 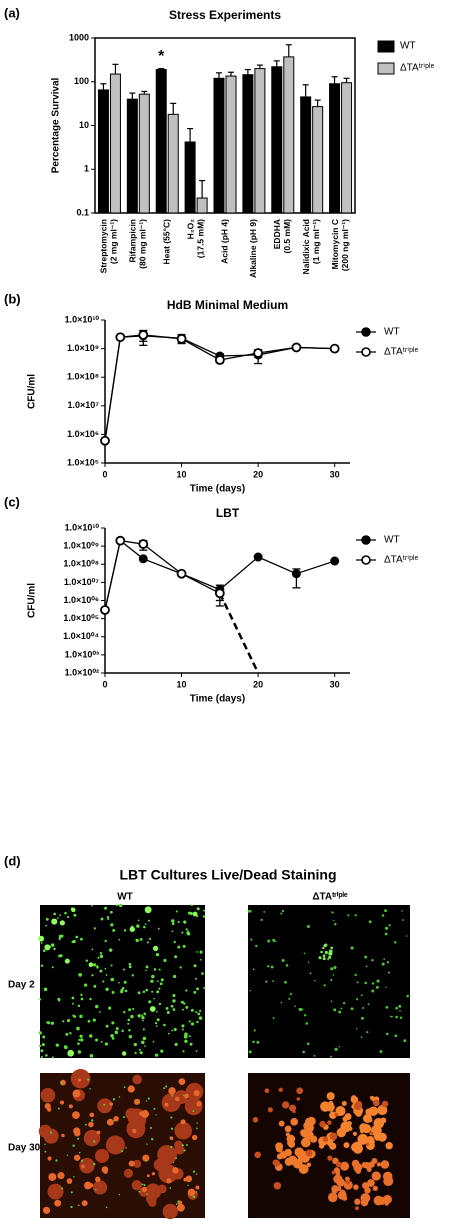 I want to click on point, so click(x=258, y=353).